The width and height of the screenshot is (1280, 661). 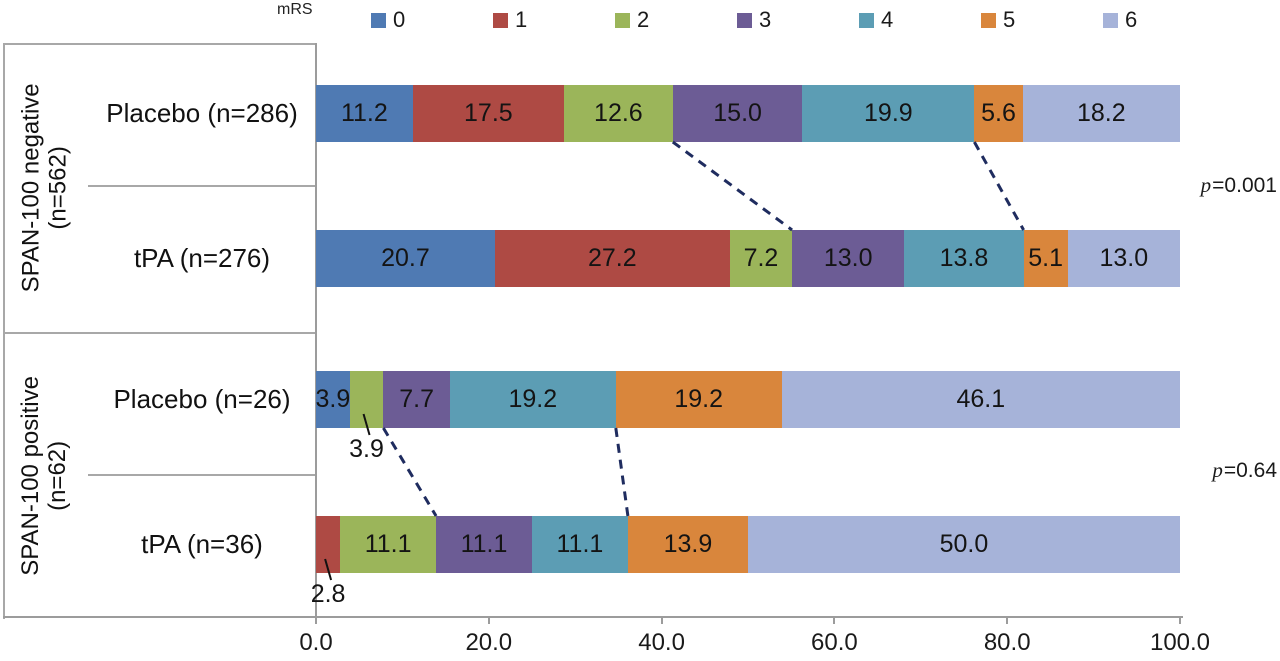 I want to click on bar-1-segment-mrs-6: 13.0, so click(x=1123, y=258).